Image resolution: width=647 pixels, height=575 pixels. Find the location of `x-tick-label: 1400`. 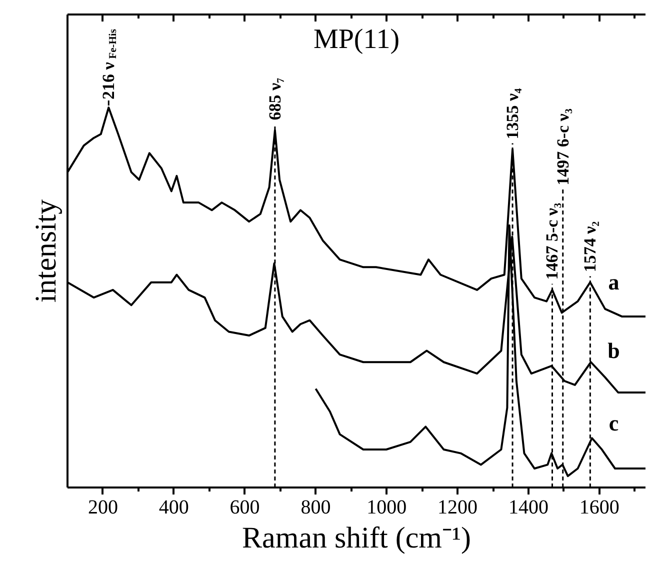

x-tick-label: 1400 is located at coordinates (528, 507).